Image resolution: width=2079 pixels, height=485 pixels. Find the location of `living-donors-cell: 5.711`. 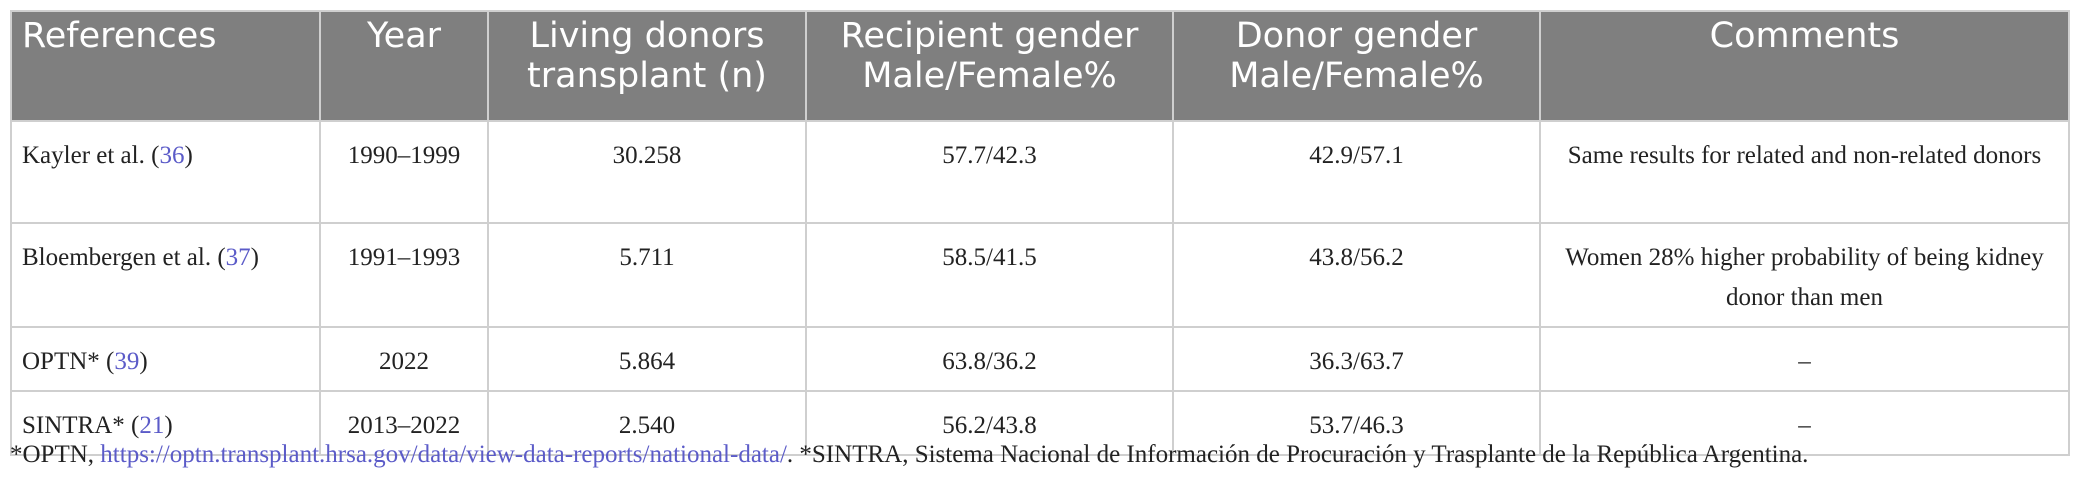

living-donors-cell: 5.711 is located at coordinates (647, 275).